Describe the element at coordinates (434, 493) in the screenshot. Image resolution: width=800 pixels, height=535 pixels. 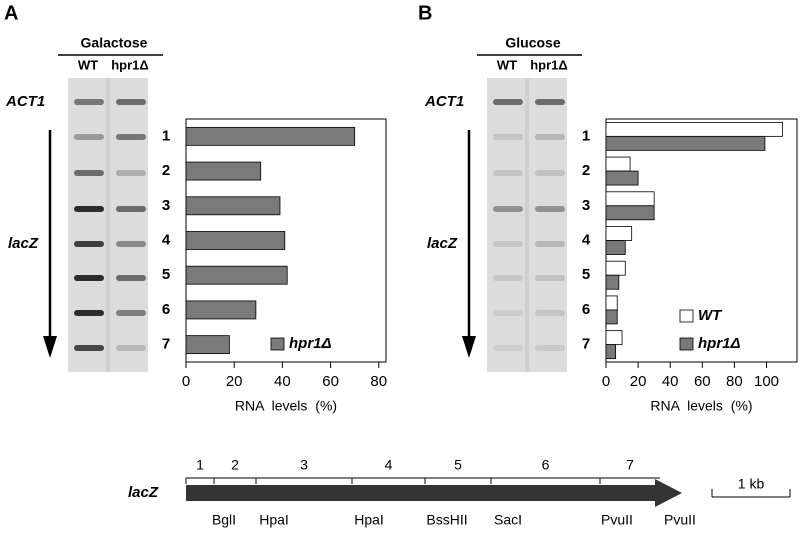
I see `gene-arrow` at that location.